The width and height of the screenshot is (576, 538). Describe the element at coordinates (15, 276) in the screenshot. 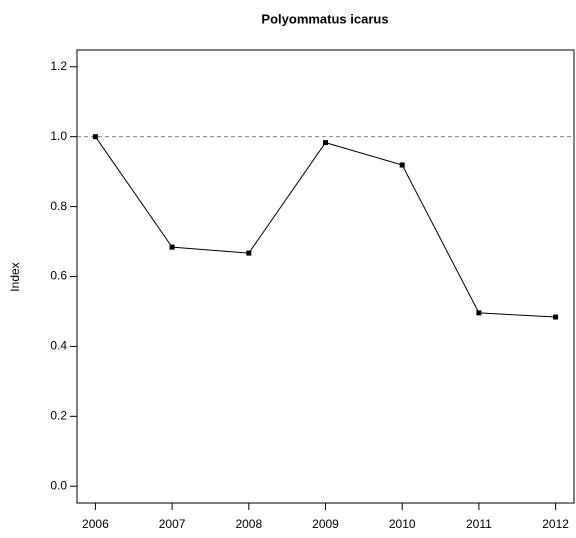

I see `y-axis-label: Index` at that location.